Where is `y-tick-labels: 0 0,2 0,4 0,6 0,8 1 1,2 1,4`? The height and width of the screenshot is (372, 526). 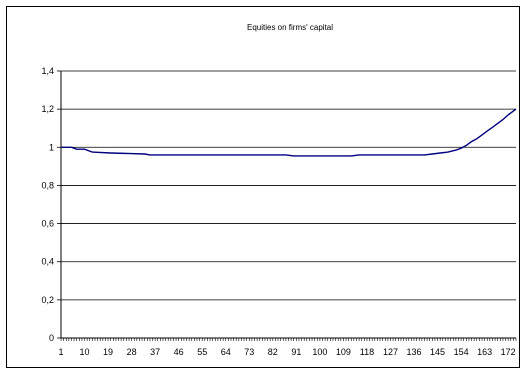 y-tick-labels: 0 0,2 0,4 0,6 0,8 1 1,2 1,4 is located at coordinates (47, 204).